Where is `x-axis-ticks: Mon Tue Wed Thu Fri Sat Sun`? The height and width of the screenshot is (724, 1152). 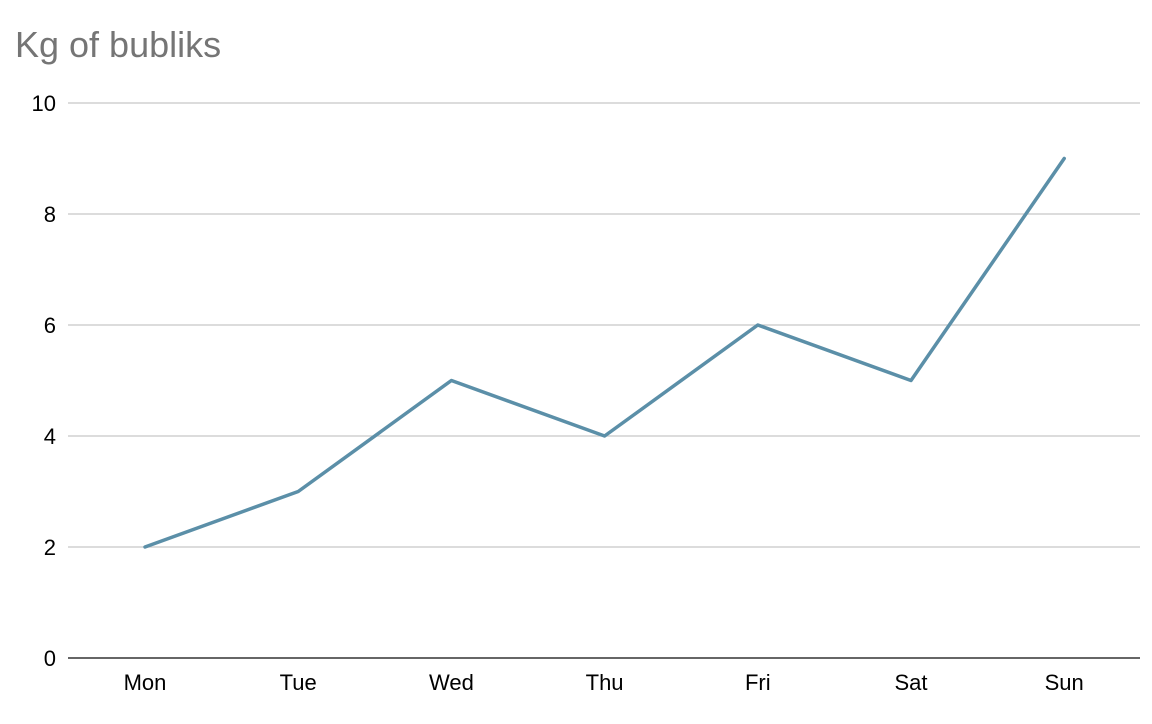
x-axis-ticks: Mon Tue Wed Thu Fri Sat Sun is located at coordinates (604, 682).